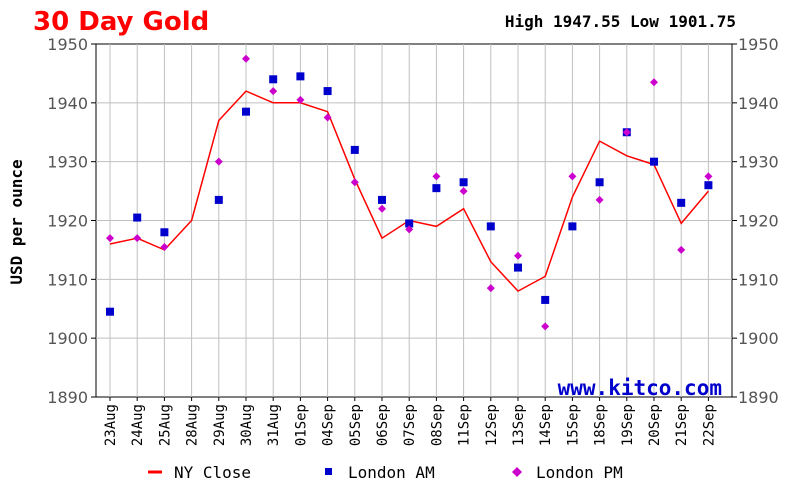  I want to click on y-axis-label: USD per ounce, so click(16, 221).